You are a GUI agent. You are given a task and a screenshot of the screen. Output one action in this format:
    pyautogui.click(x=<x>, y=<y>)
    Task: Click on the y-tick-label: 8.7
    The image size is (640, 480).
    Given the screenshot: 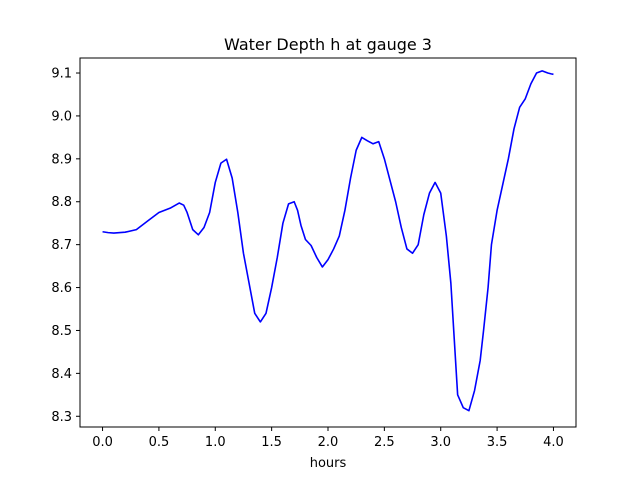 What is the action you would take?
    pyautogui.click(x=61, y=245)
    